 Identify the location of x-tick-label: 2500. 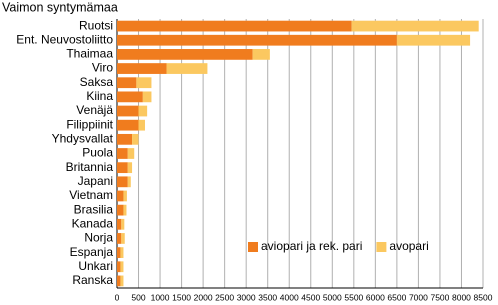
(224, 297).